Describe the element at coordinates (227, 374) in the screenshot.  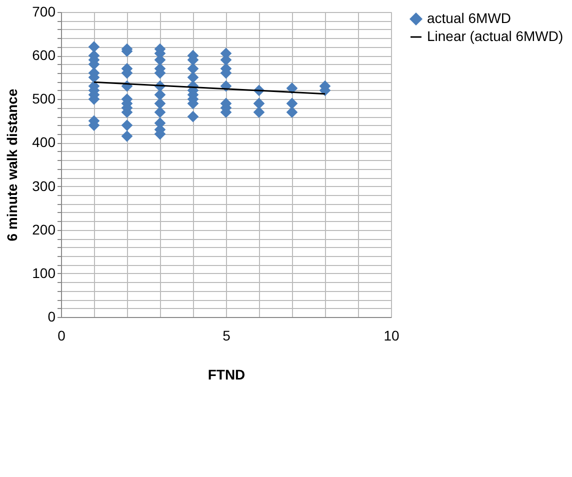
I see `x-axis-title: FTND` at that location.